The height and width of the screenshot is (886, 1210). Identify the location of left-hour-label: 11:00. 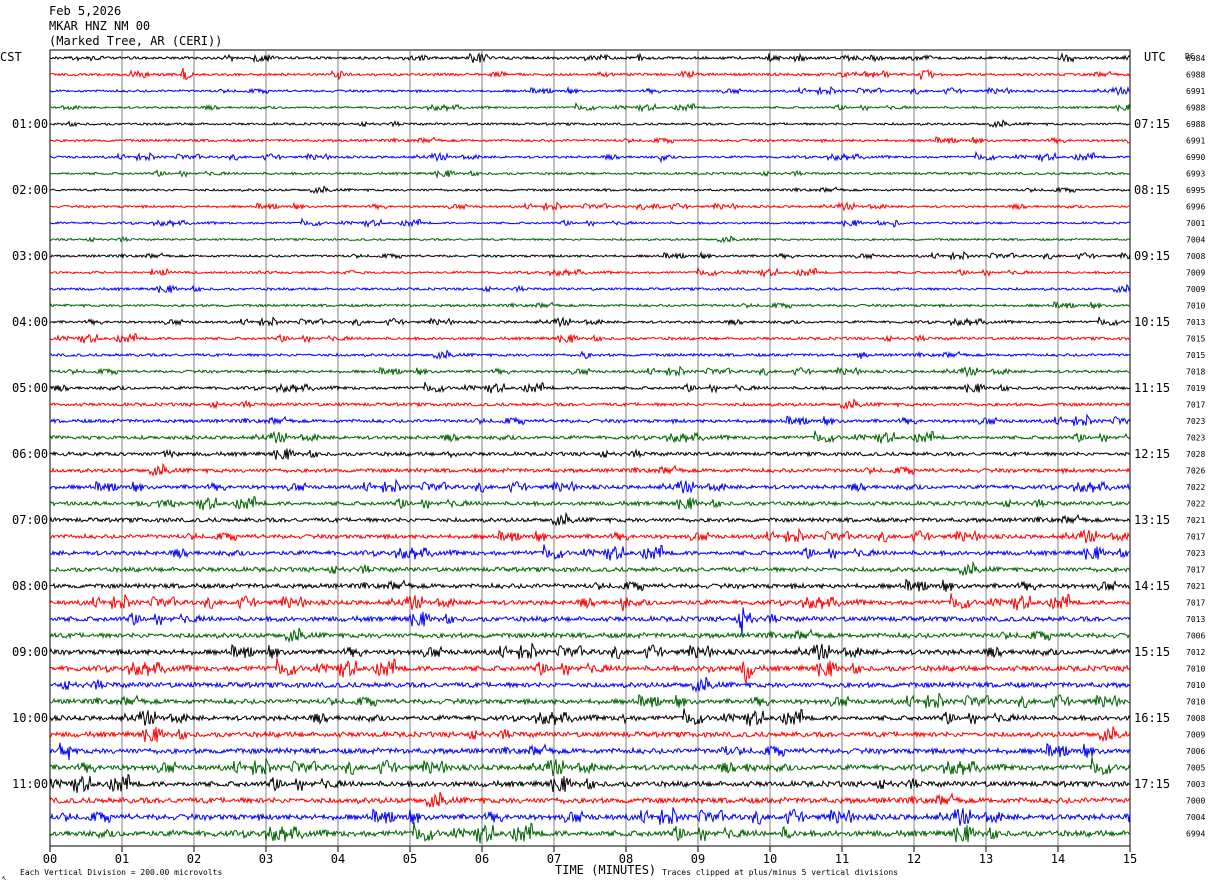
(30, 784).